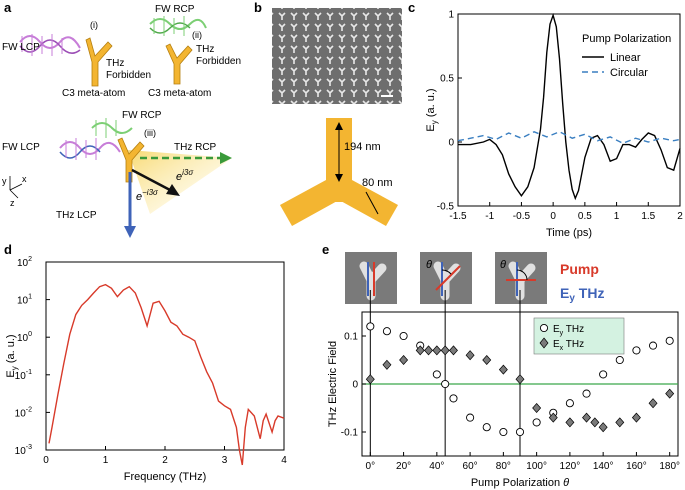 This screenshot has width=685, height=490. What do you see at coordinates (8, 249) in the screenshot?
I see `panel-label-d: d` at bounding box center [8, 249].